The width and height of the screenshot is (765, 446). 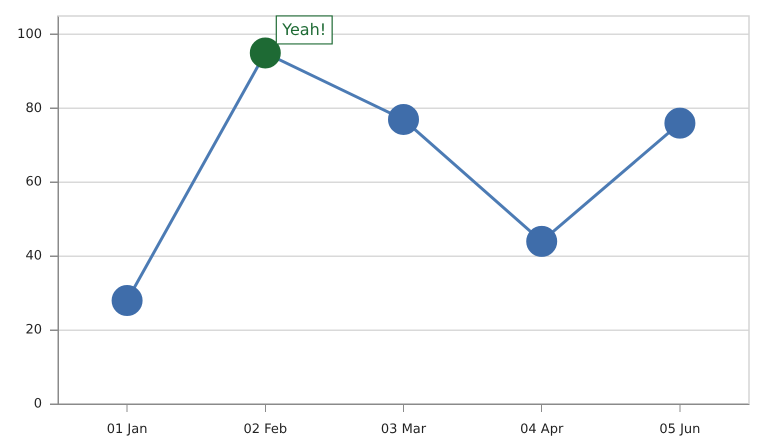 What do you see at coordinates (33, 108) in the screenshot?
I see `y-tick-label: 80` at bounding box center [33, 108].